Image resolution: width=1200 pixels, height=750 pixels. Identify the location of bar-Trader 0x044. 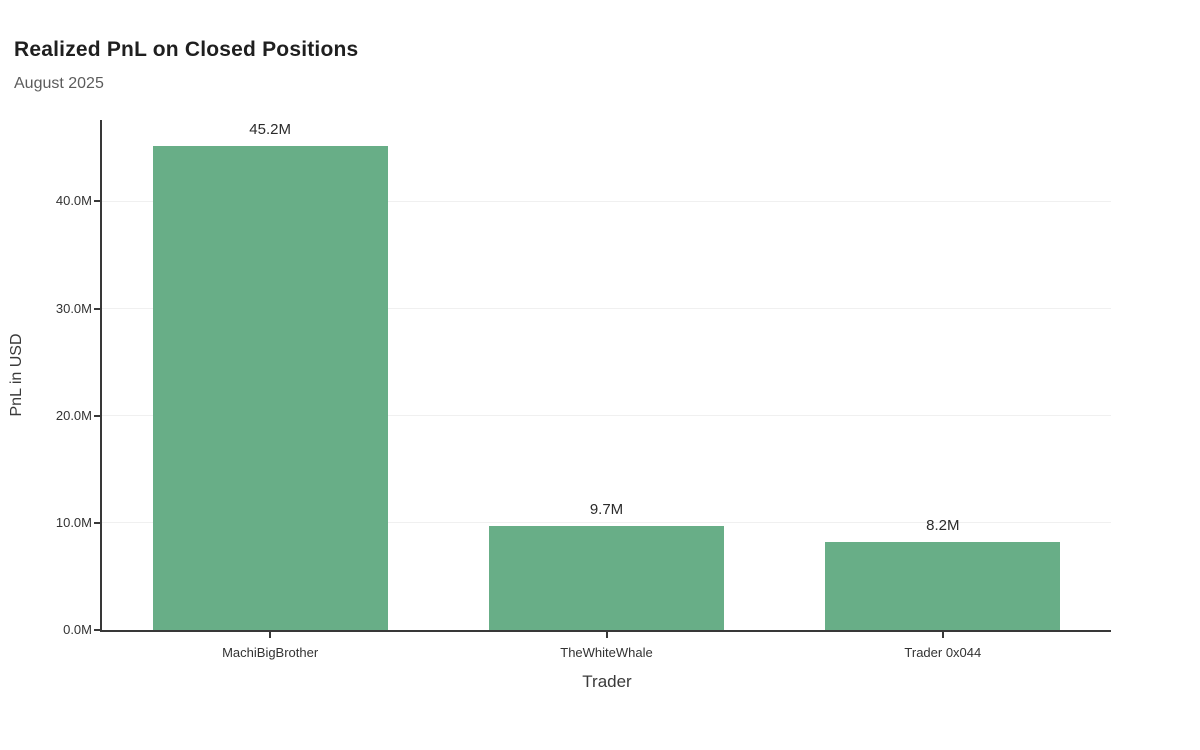
(943, 586).